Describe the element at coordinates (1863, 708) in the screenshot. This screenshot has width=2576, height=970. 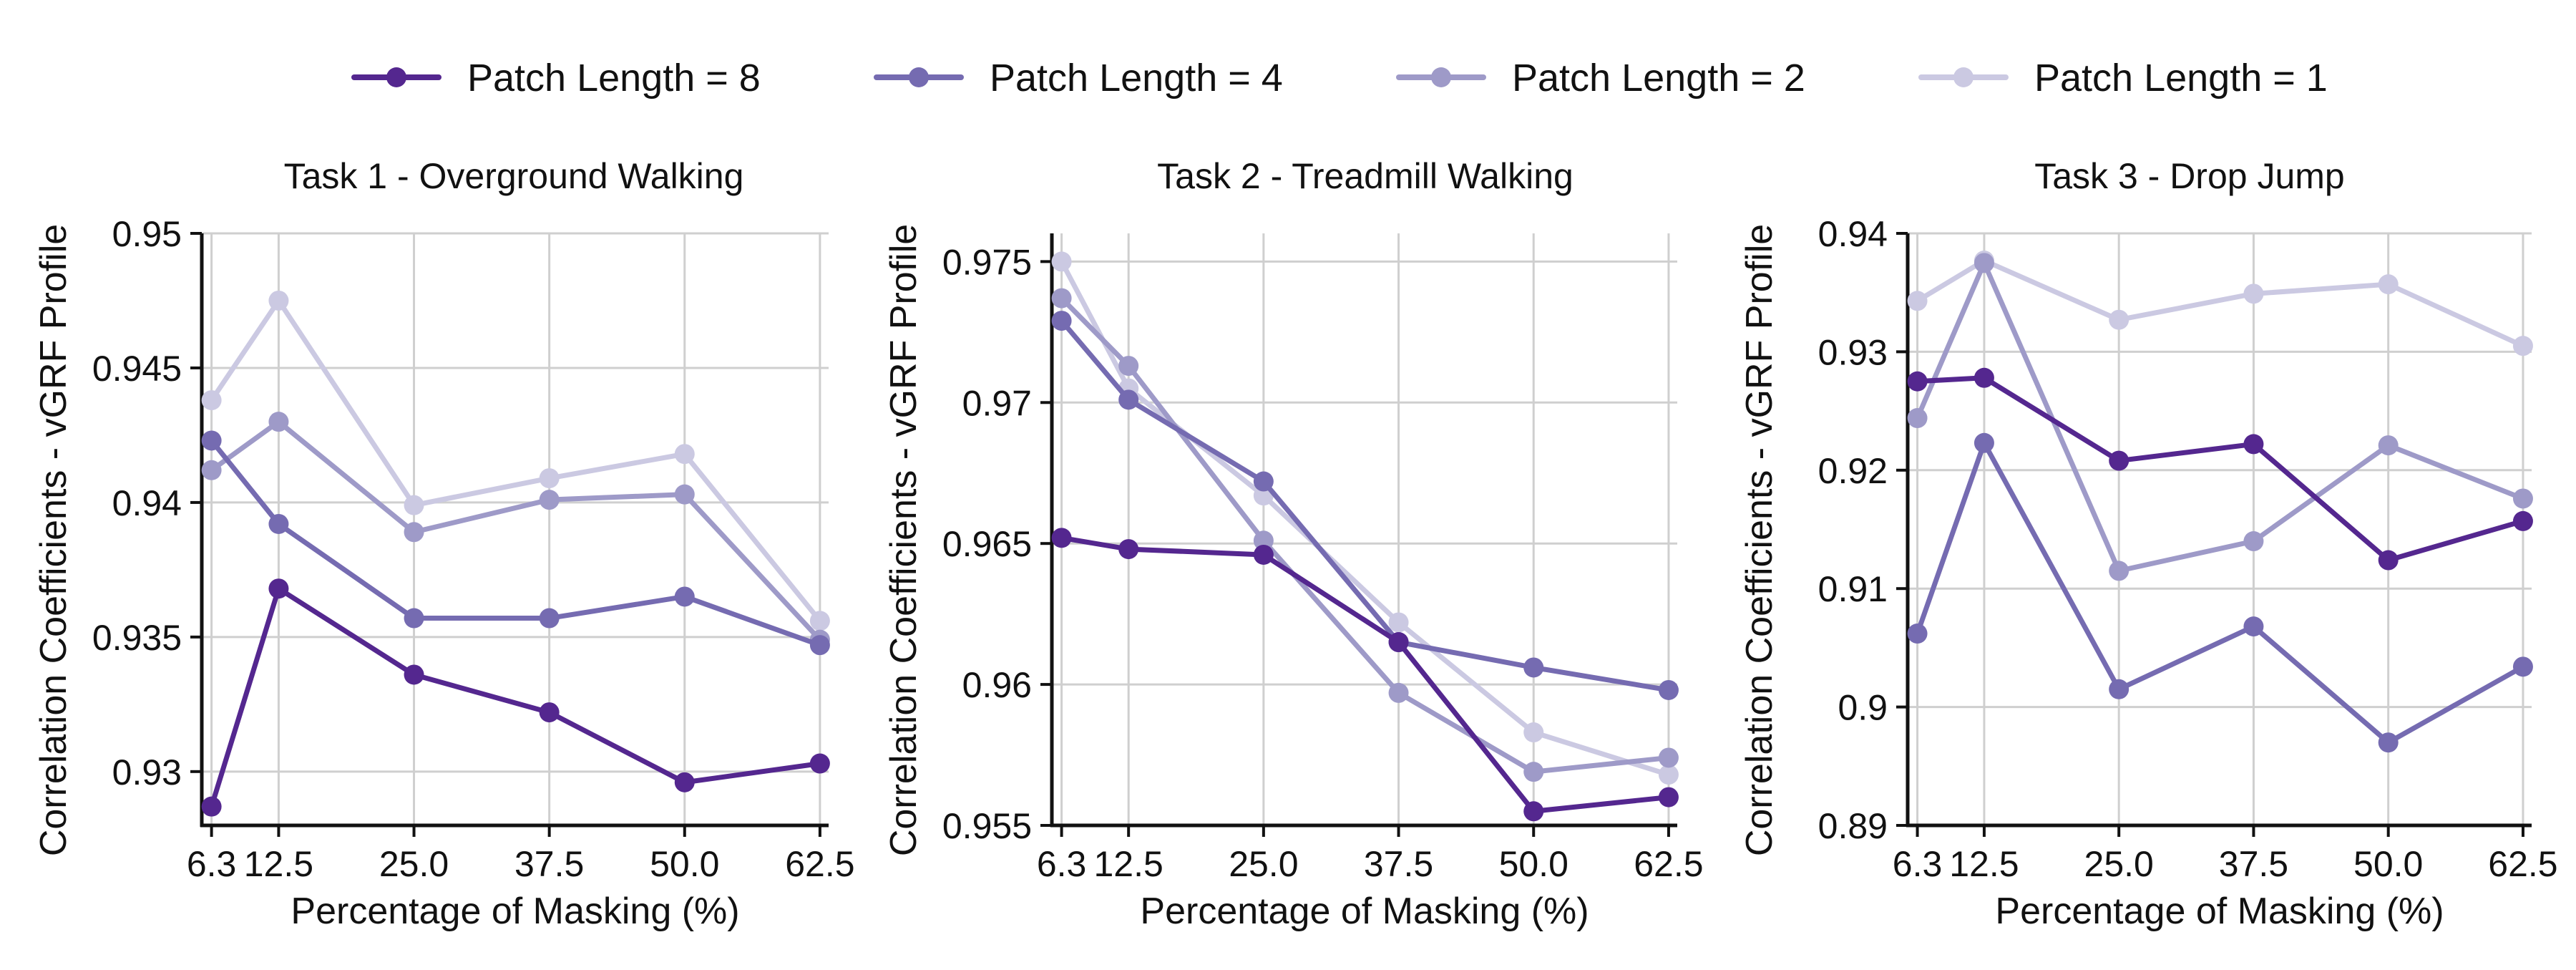
I see `y-tick-label: 0.9` at that location.